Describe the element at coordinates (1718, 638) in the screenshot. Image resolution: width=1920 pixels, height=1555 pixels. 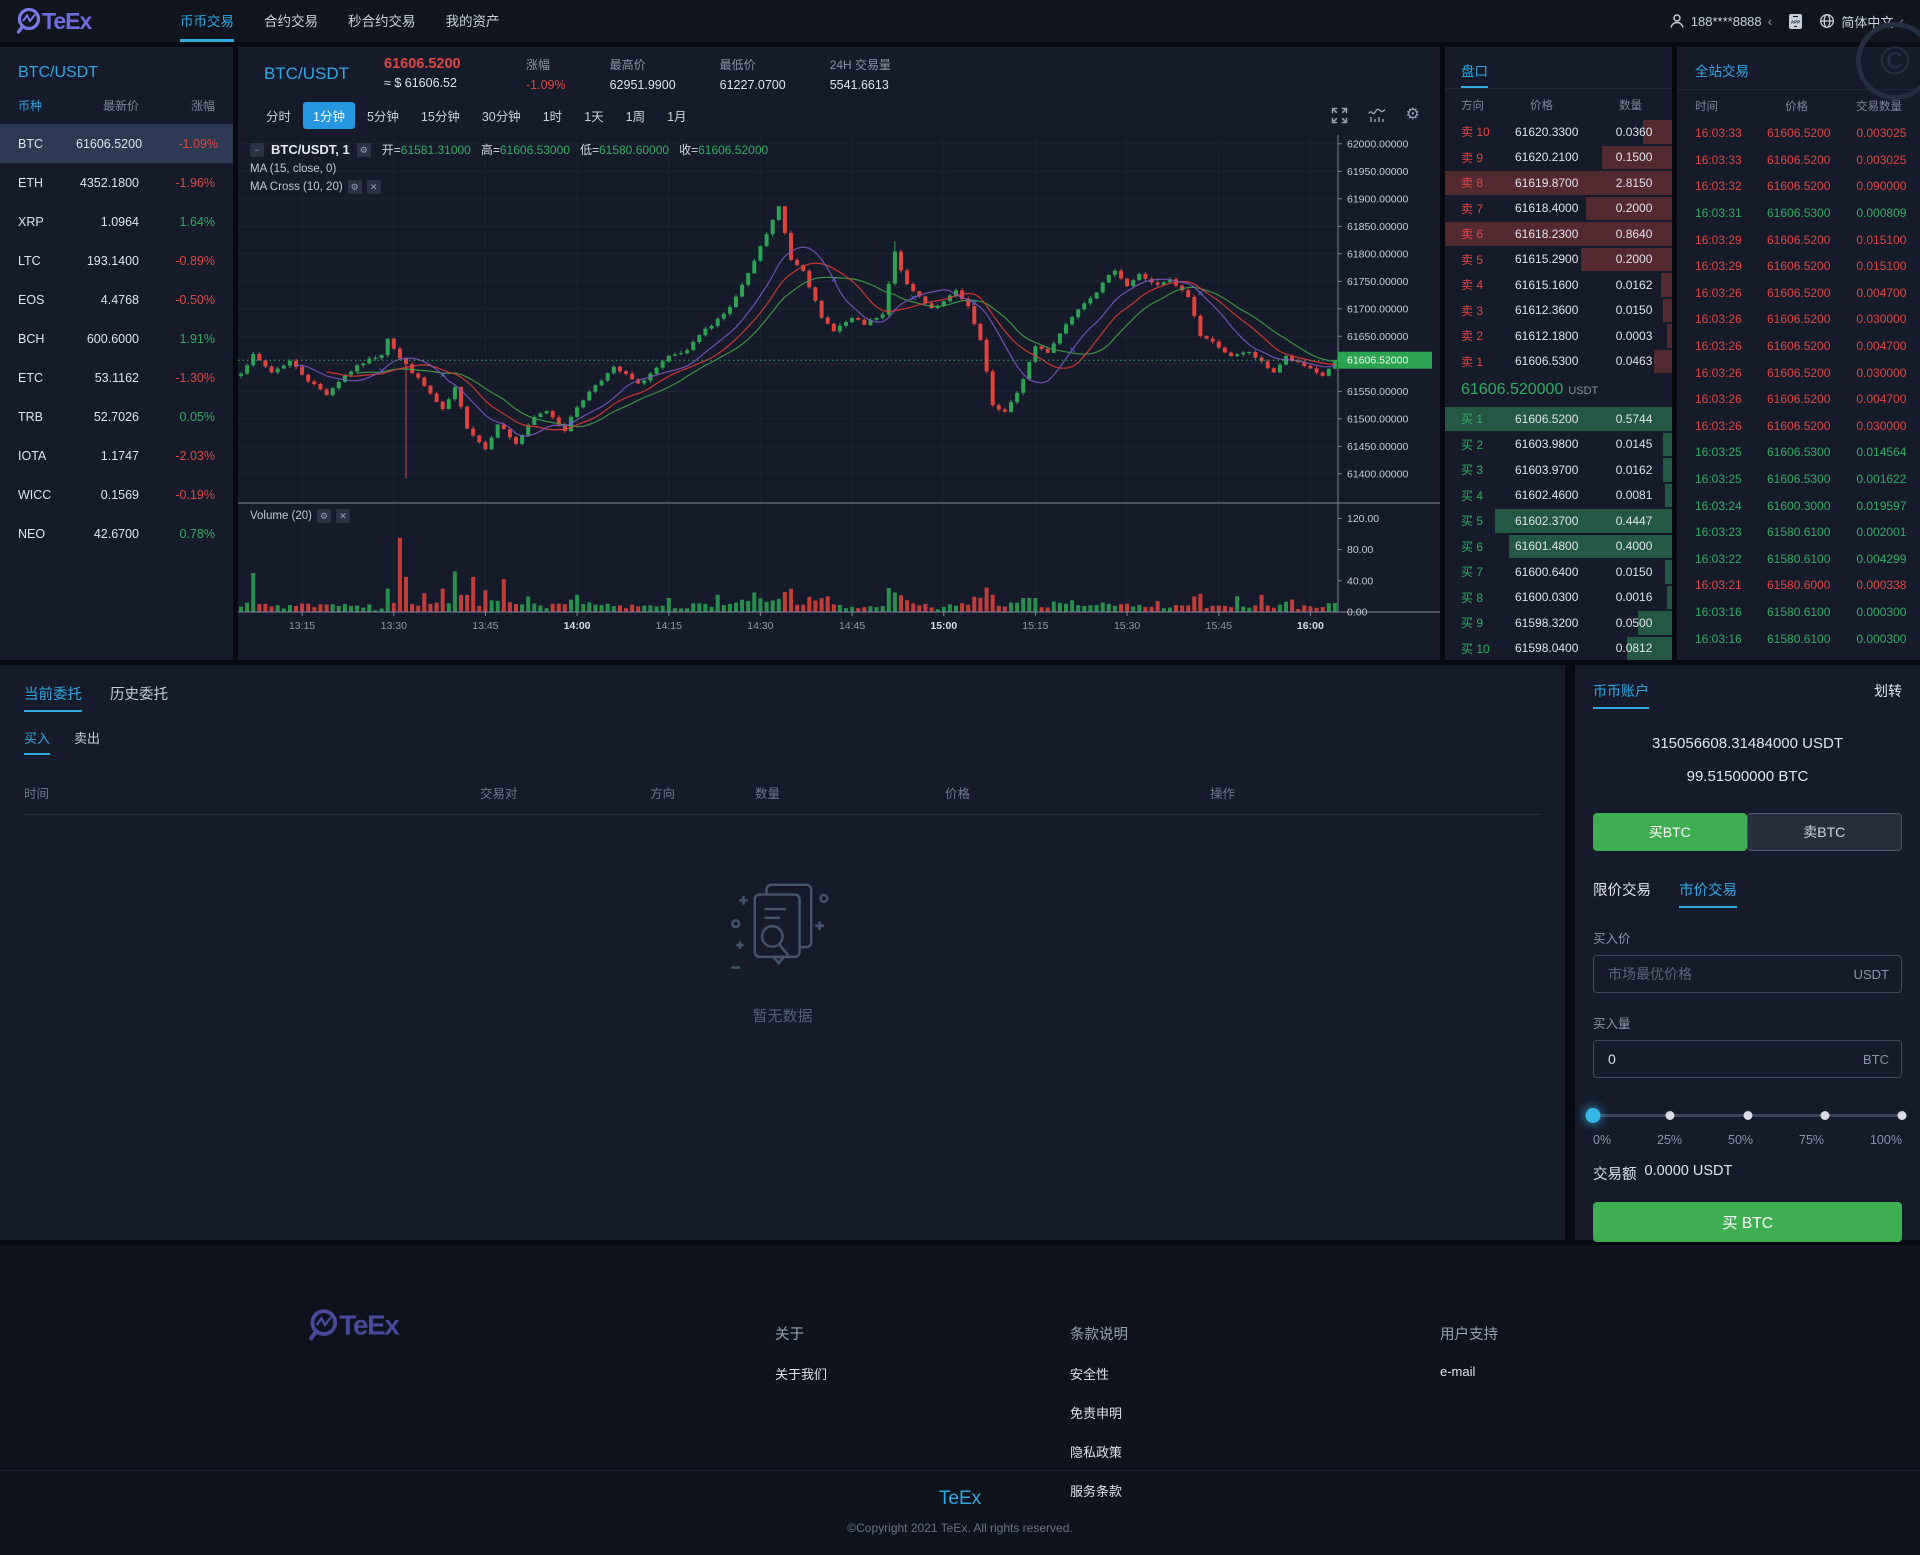
I see `trade-time: 16:03:16` at that location.